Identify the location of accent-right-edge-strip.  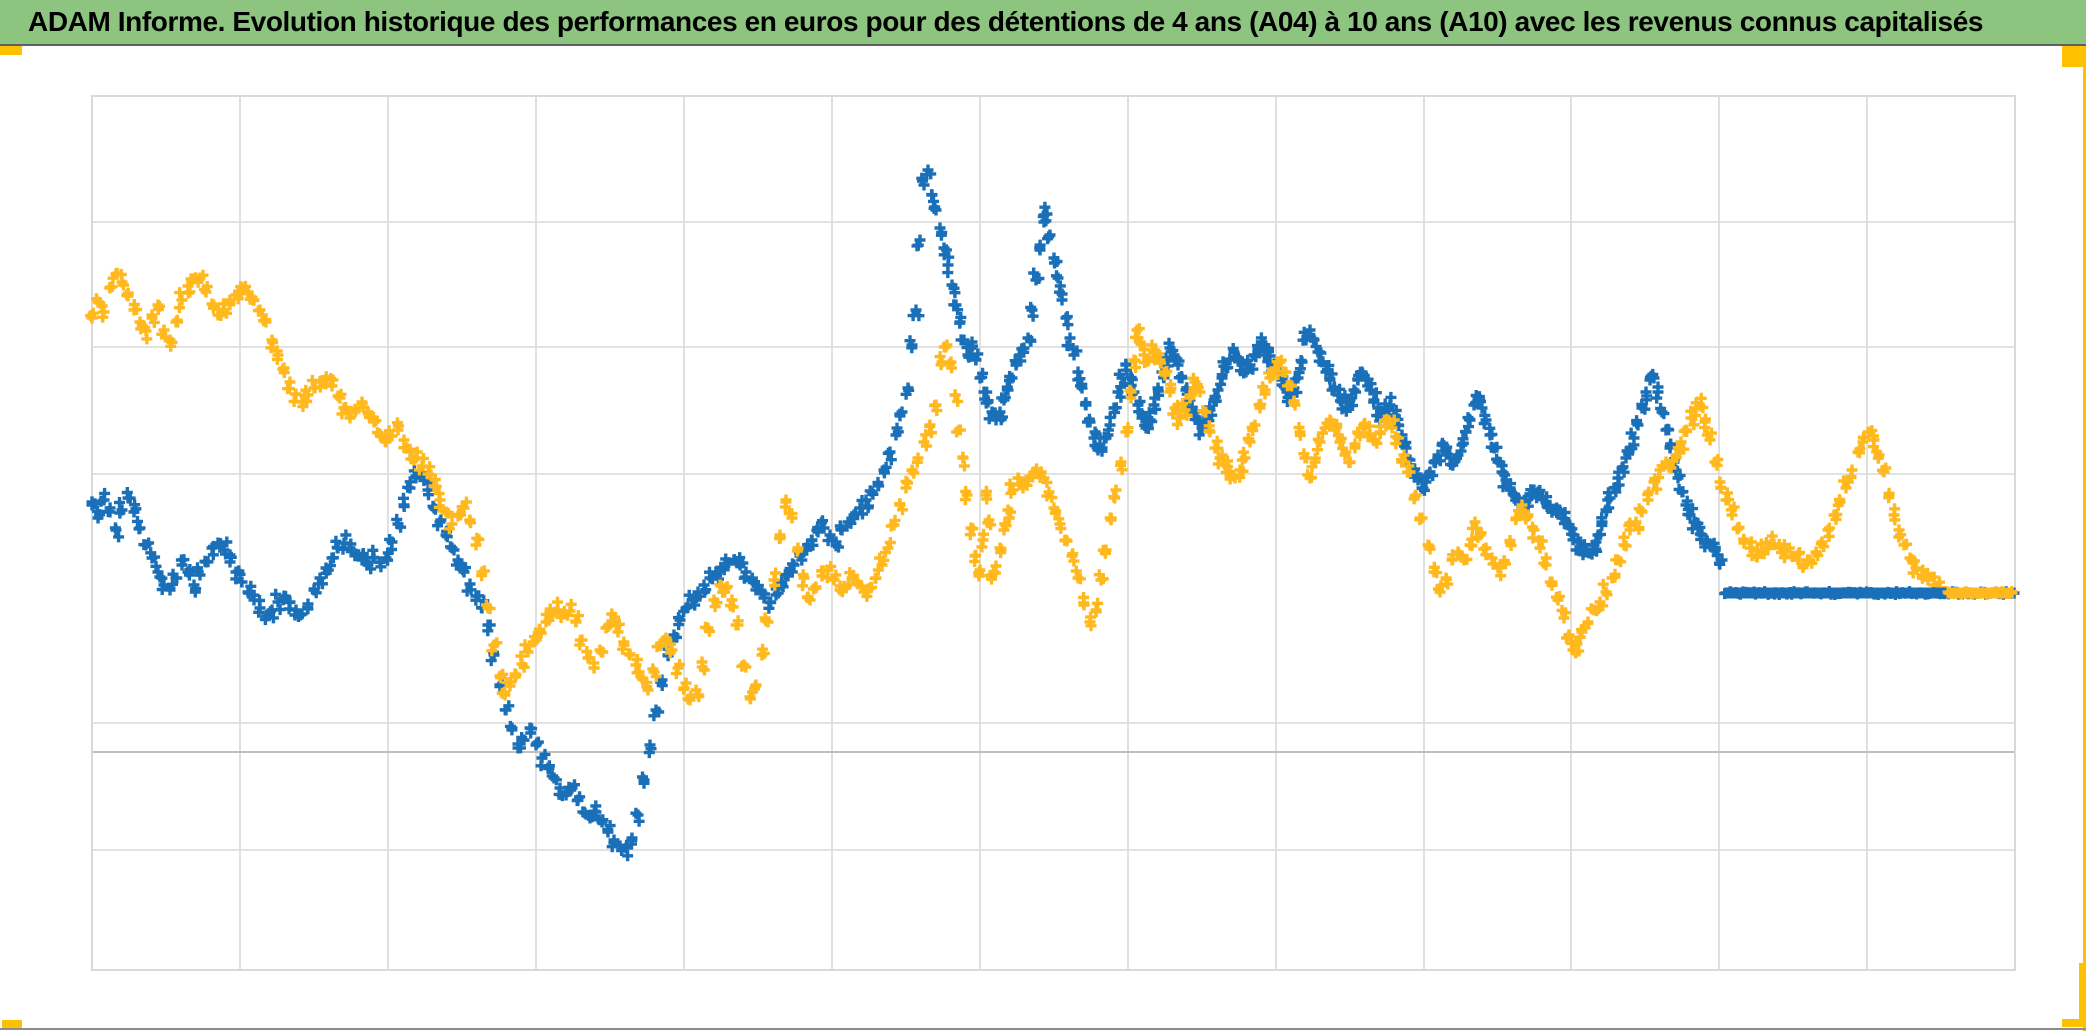
(2084, 538).